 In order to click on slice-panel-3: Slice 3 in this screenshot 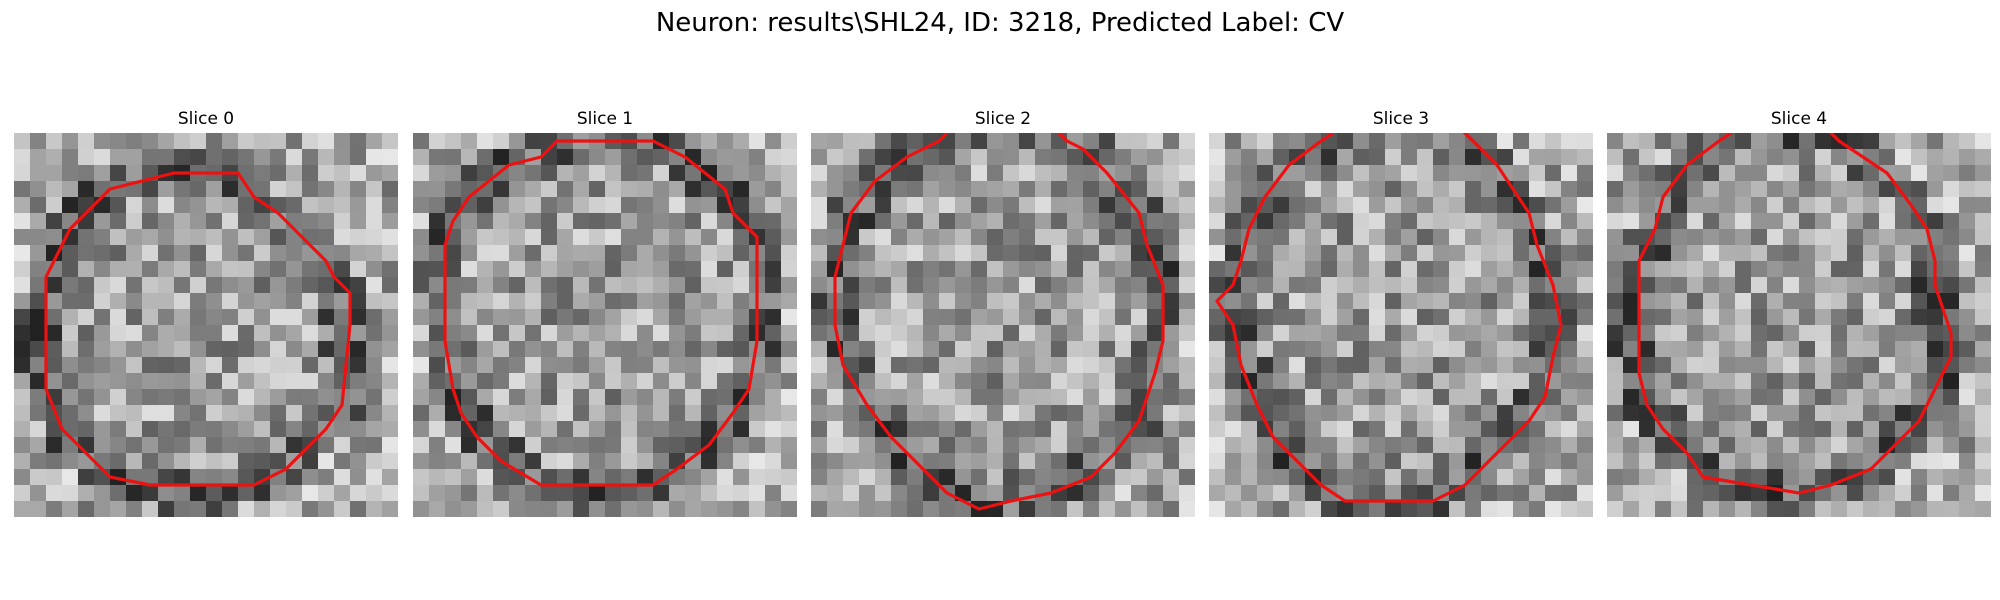, I will do `click(1401, 312)`.